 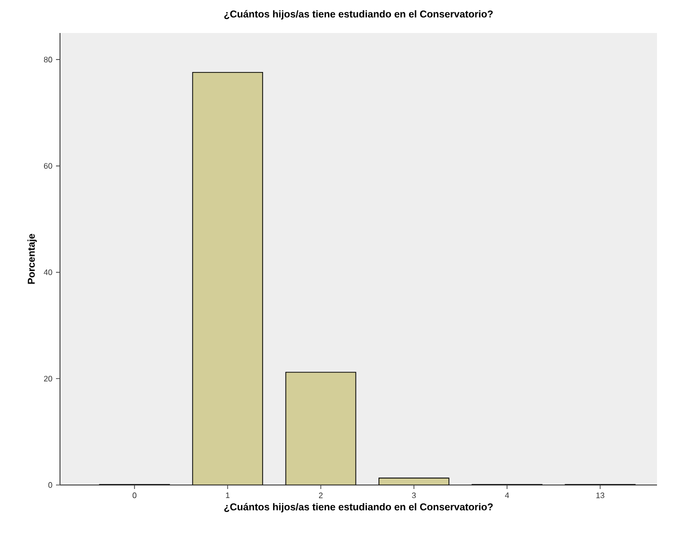 I want to click on x-axis-title: ¿Cuántos hijos/as tiene estudiando en el Conservatorio?, so click(x=358, y=507).